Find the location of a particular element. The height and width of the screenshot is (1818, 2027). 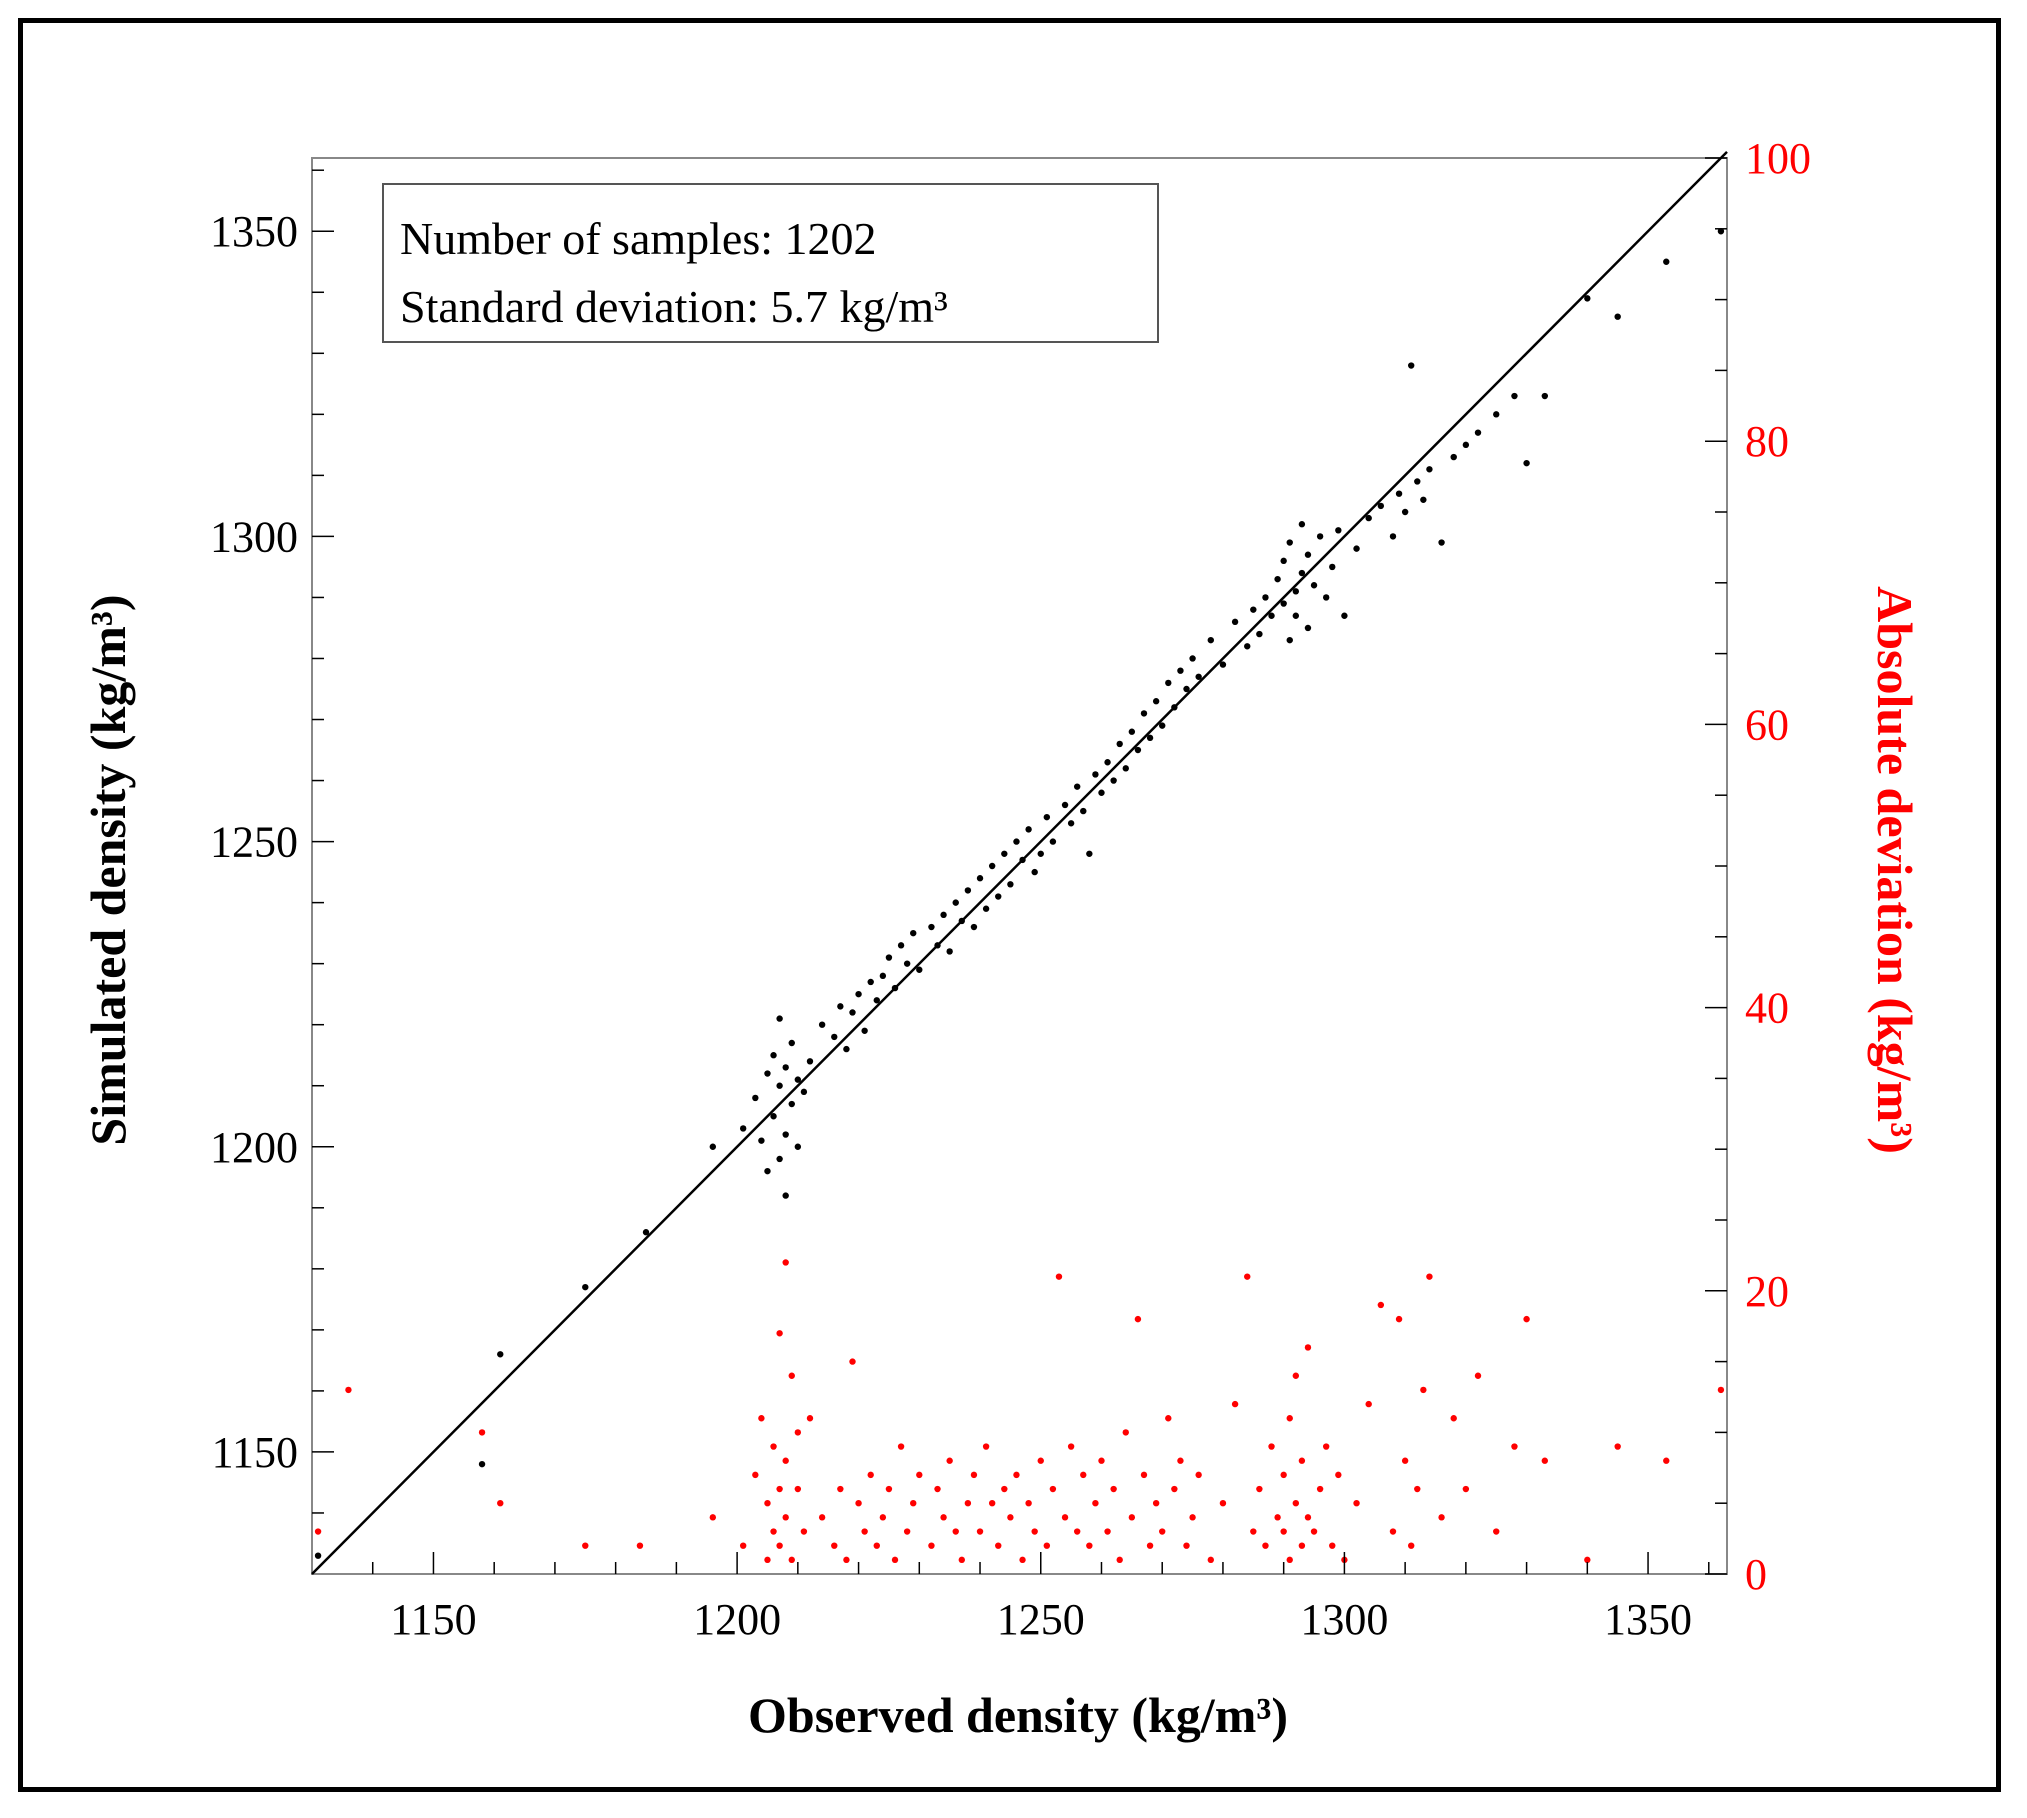

x-axis-title: Observed density (kg/m³) is located at coordinates (1018, 1715).